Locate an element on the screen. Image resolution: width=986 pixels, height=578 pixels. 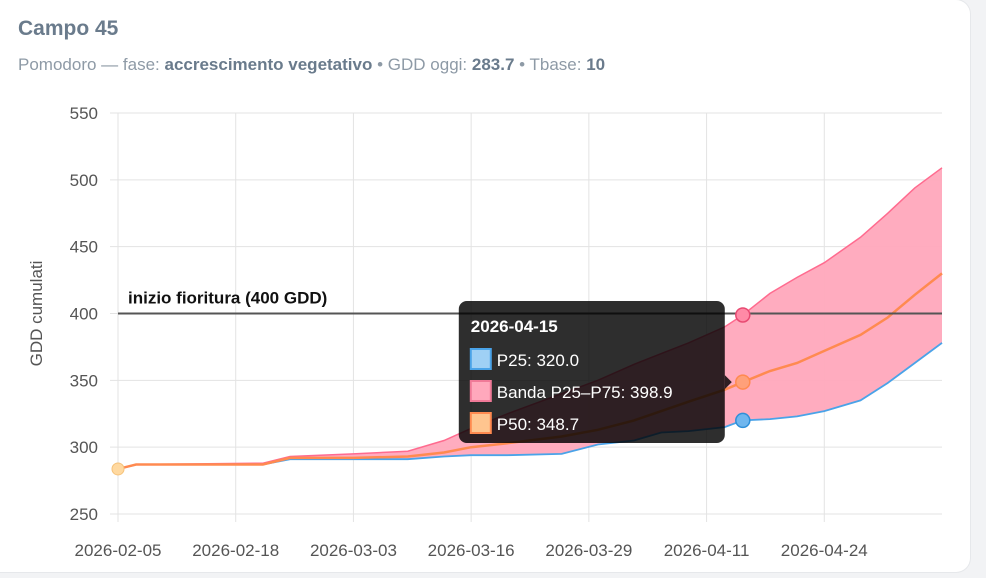
y-tick-label: 300 is located at coordinates (84, 447).